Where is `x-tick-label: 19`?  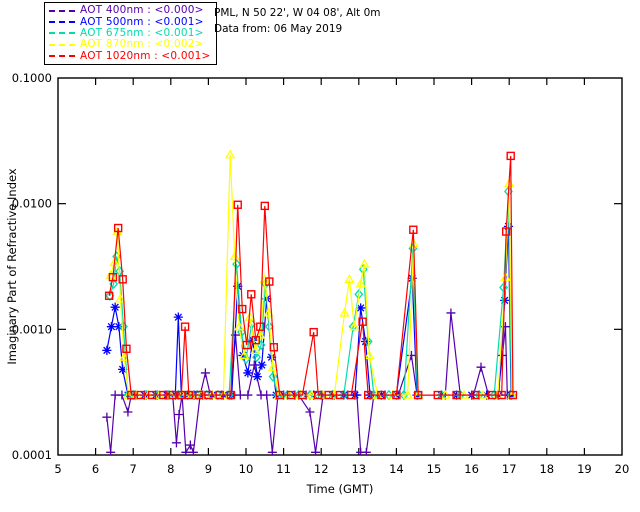
x-tick-label: 19 is located at coordinates (584, 469).